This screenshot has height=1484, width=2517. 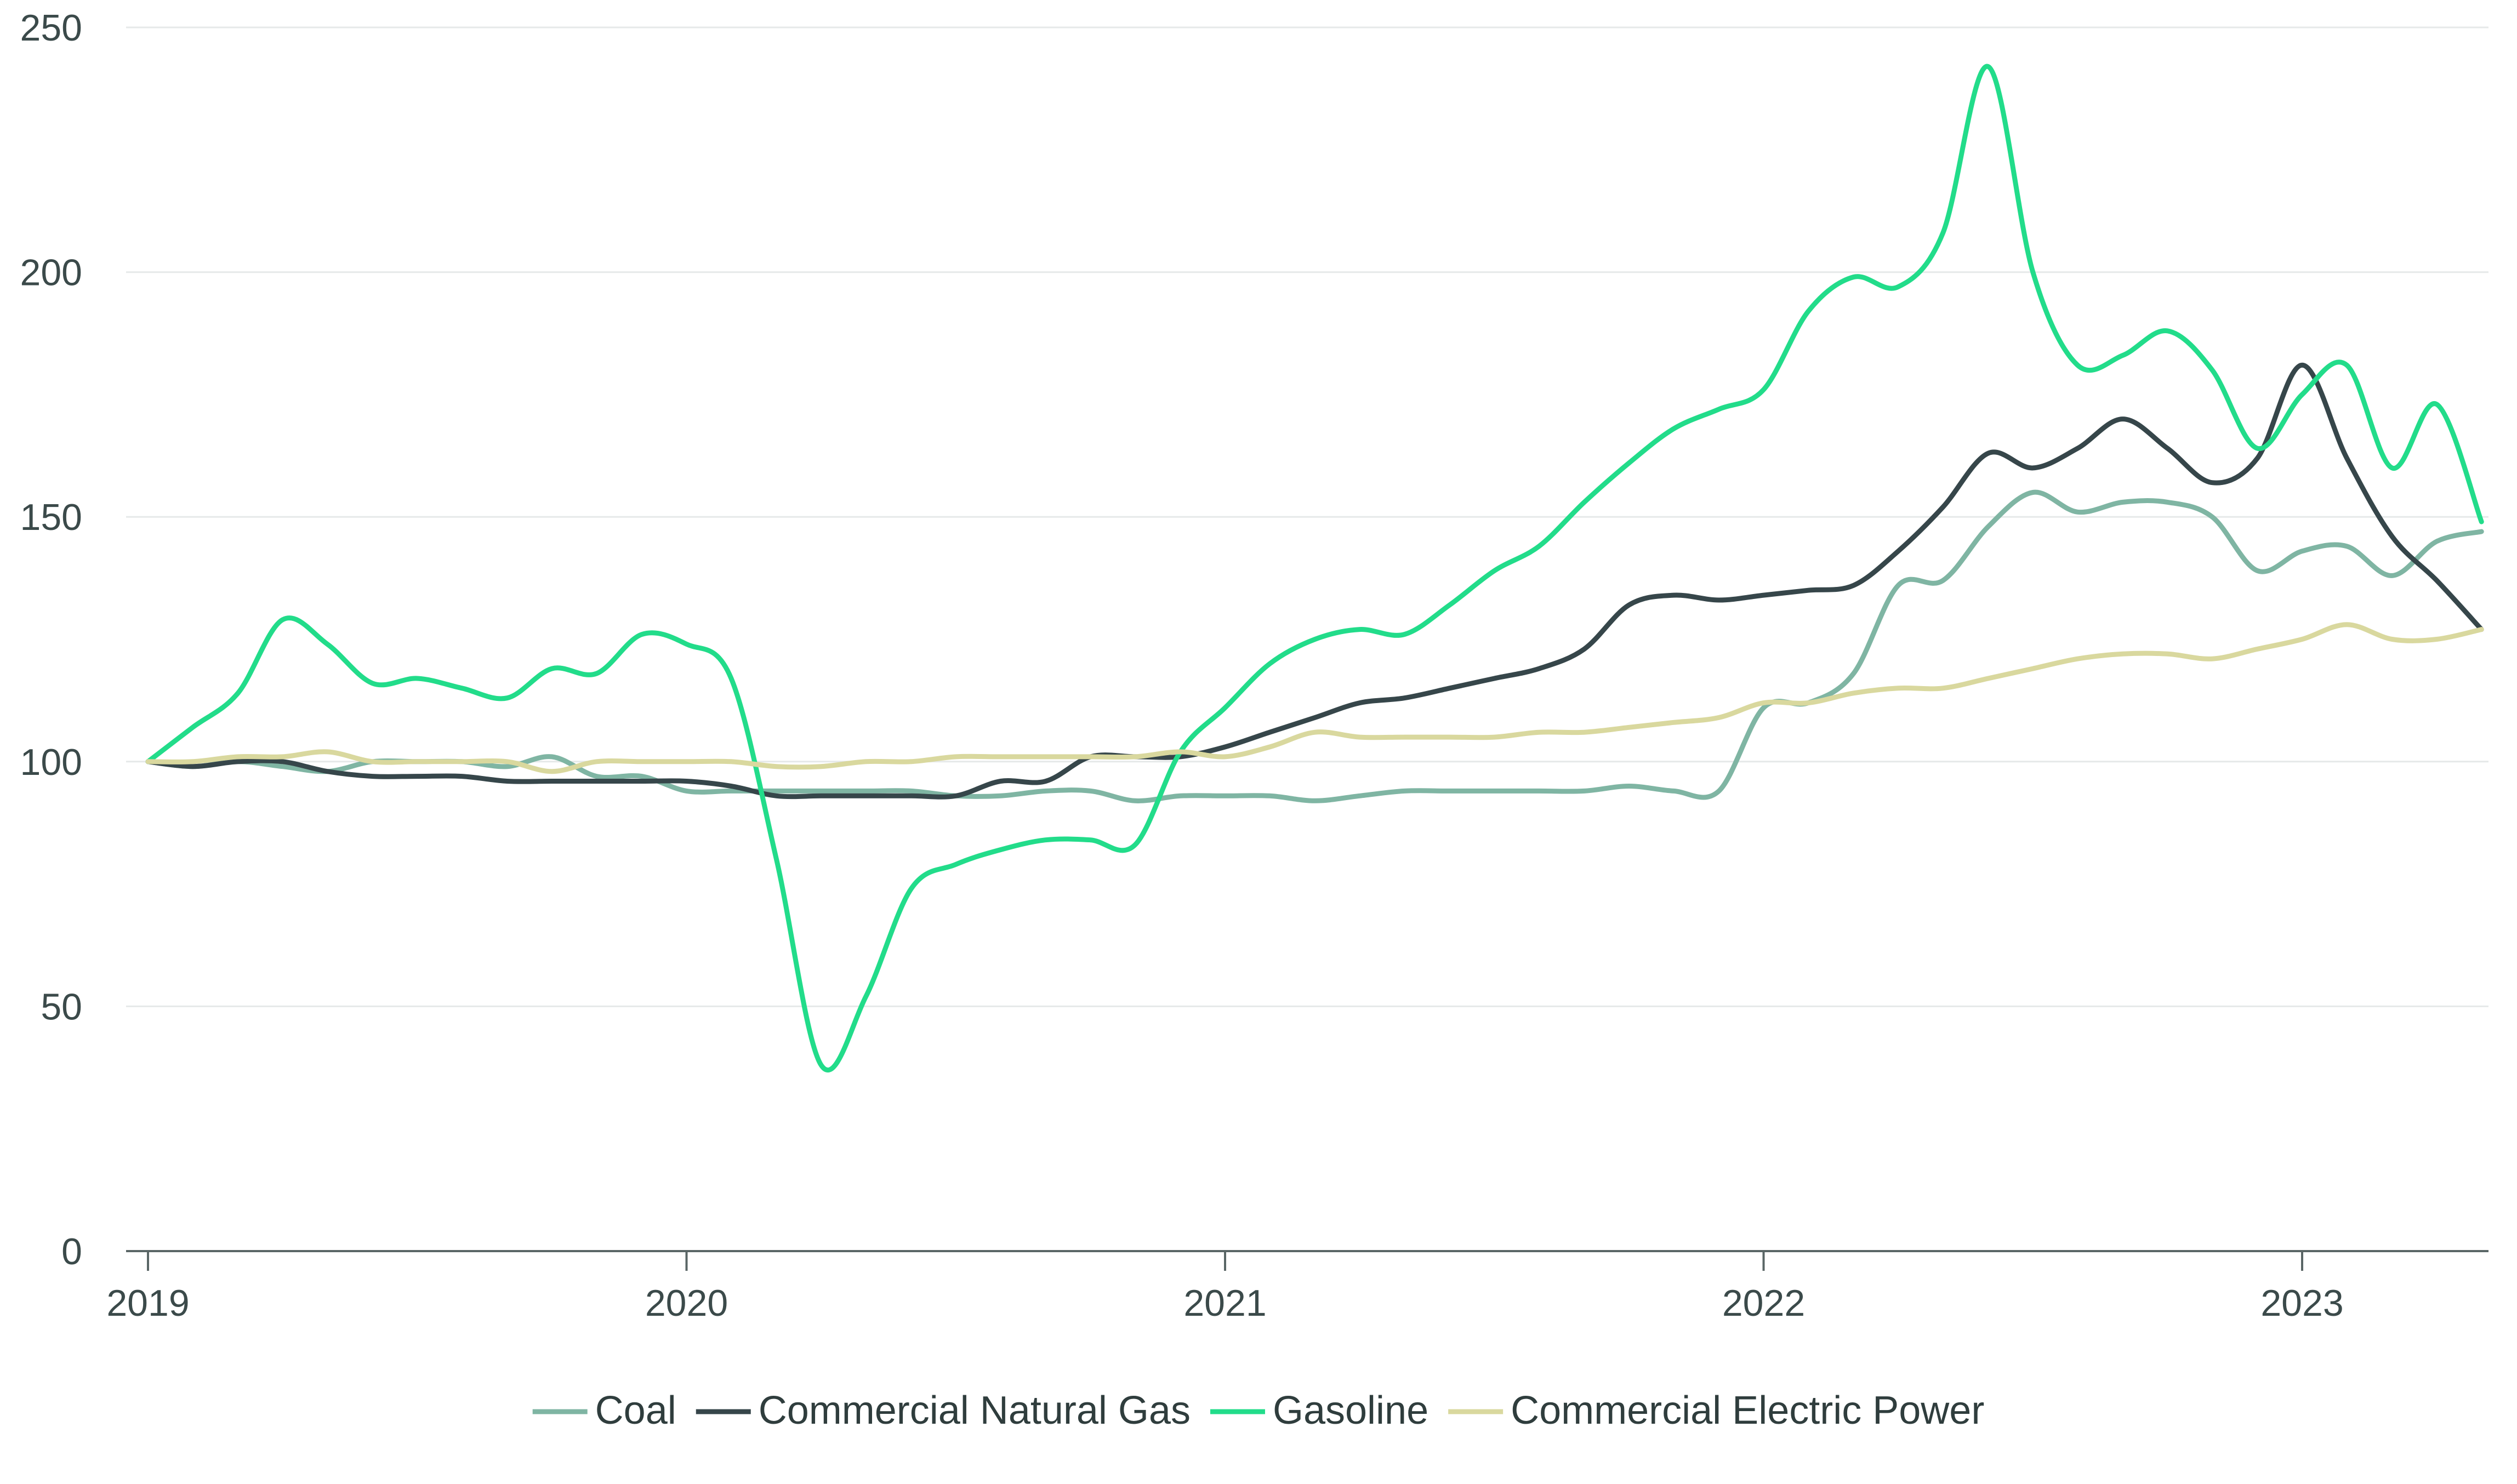 What do you see at coordinates (51, 762) in the screenshot?
I see `y-tick-label-100: 100` at bounding box center [51, 762].